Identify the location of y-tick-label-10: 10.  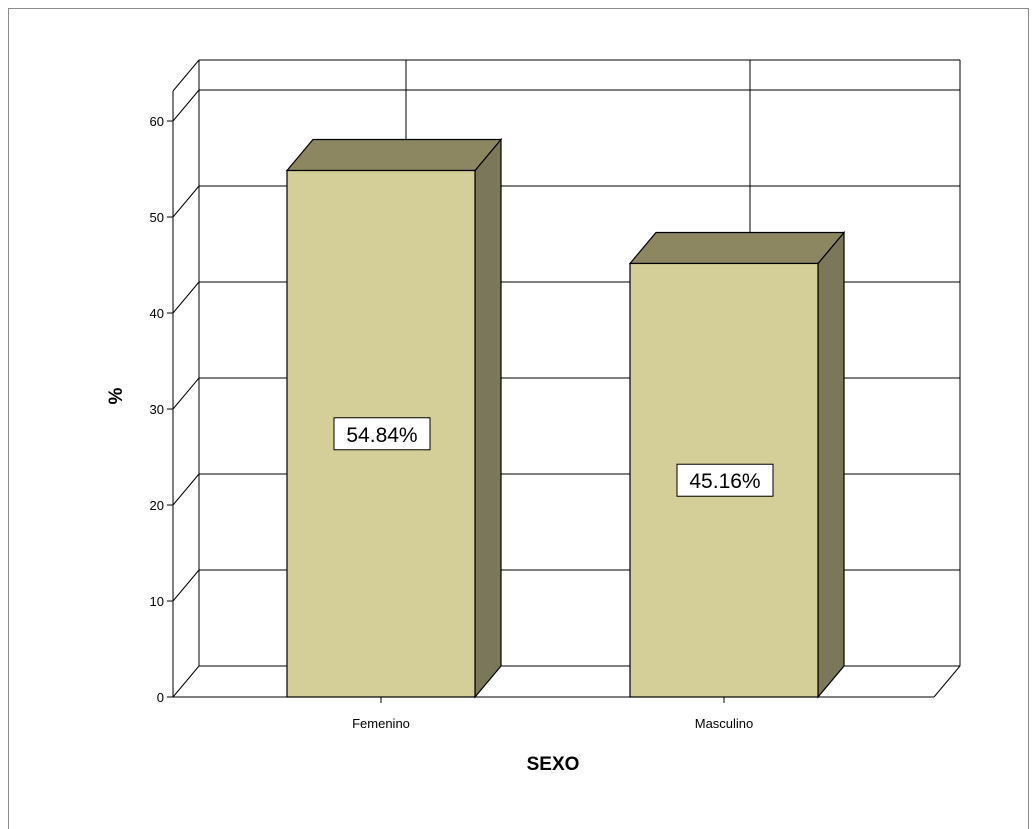
(157, 601).